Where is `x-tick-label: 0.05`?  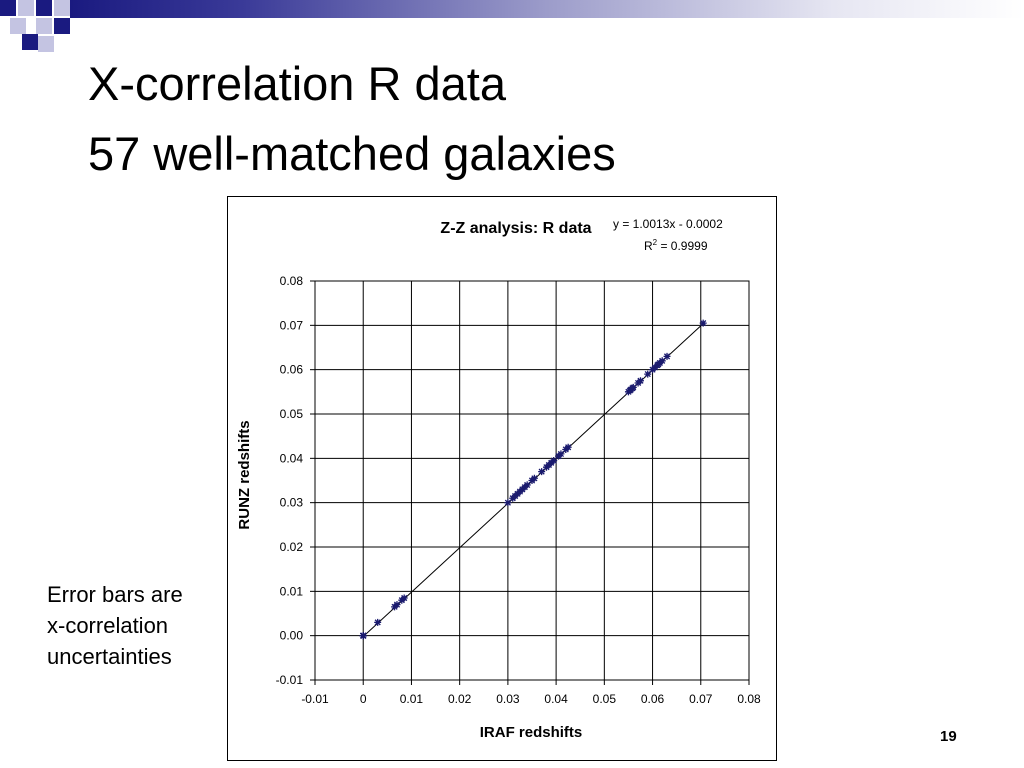 x-tick-label: 0.05 is located at coordinates (605, 699).